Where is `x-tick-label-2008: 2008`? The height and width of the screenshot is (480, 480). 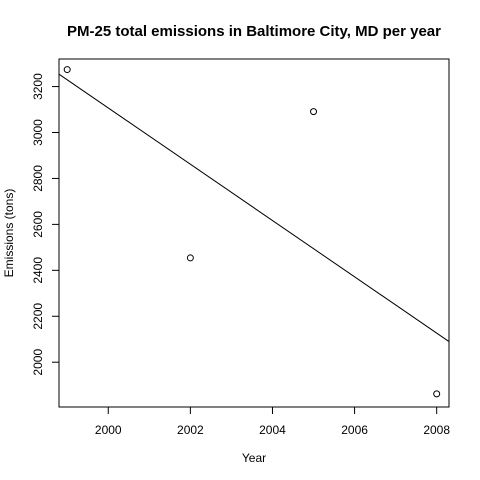 x-tick-label-2008: 2008 is located at coordinates (436, 430).